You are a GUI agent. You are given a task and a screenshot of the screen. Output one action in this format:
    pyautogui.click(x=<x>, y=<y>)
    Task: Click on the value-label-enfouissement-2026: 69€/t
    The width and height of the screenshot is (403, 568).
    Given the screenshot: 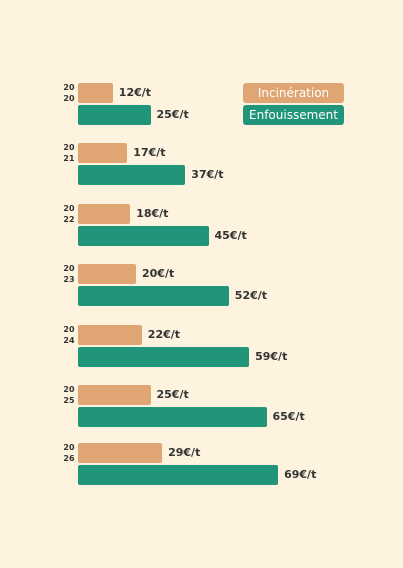 What is the action you would take?
    pyautogui.click(x=300, y=474)
    